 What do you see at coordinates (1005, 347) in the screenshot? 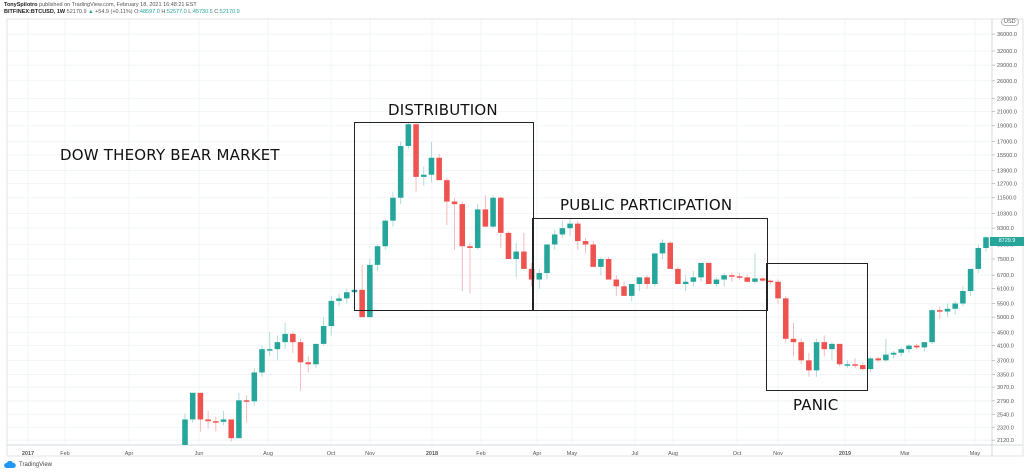
I see `price-tick-label: 4100.0` at bounding box center [1005, 347].